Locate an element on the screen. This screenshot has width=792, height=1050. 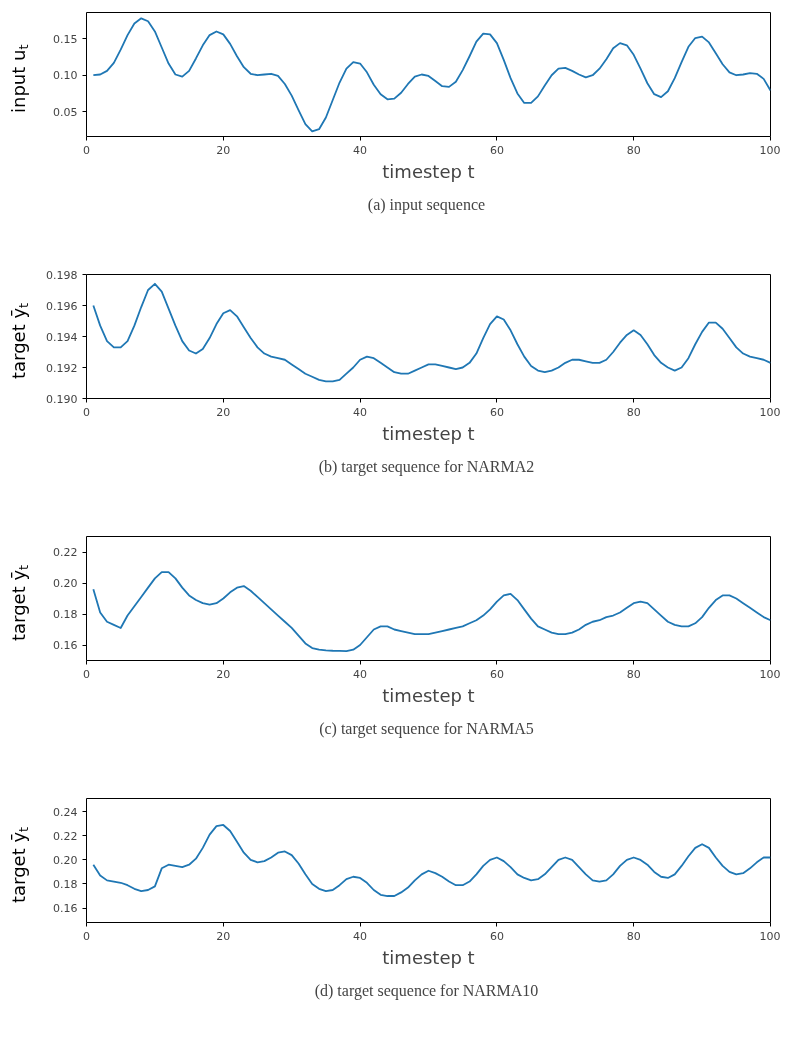
y-tick-label: 0.24 is located at coordinates (65, 812).